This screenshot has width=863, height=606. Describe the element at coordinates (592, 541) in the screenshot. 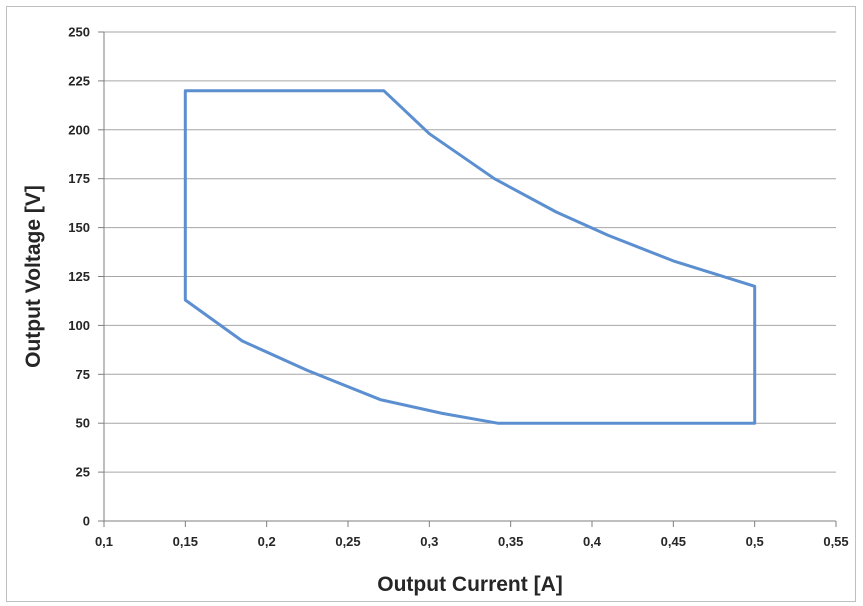

I see `x-tick-label: 0,4` at that location.